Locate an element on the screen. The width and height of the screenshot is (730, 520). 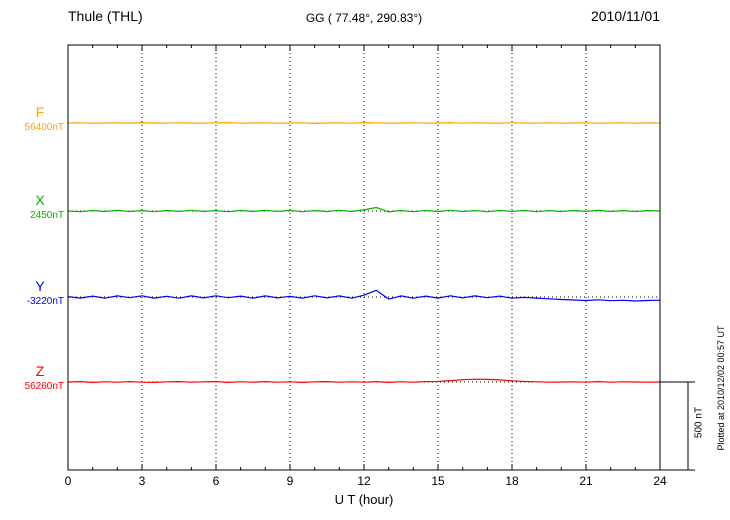
x-tick-label: 3 is located at coordinates (142, 481).